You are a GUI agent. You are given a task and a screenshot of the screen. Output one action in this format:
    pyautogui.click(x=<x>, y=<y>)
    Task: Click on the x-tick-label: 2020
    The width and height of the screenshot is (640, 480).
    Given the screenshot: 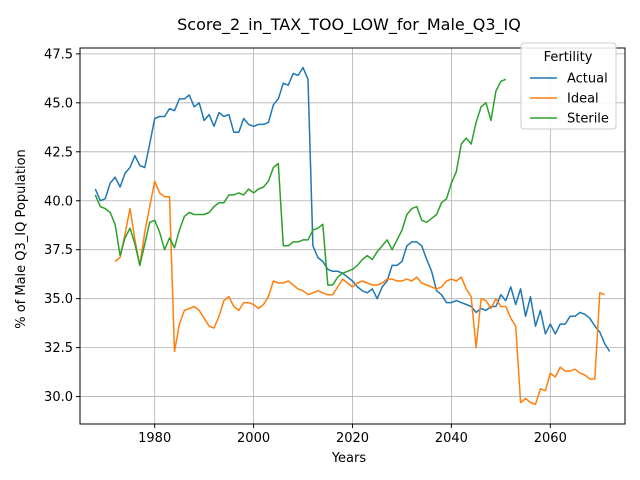 What is the action you would take?
    pyautogui.click(x=352, y=438)
    